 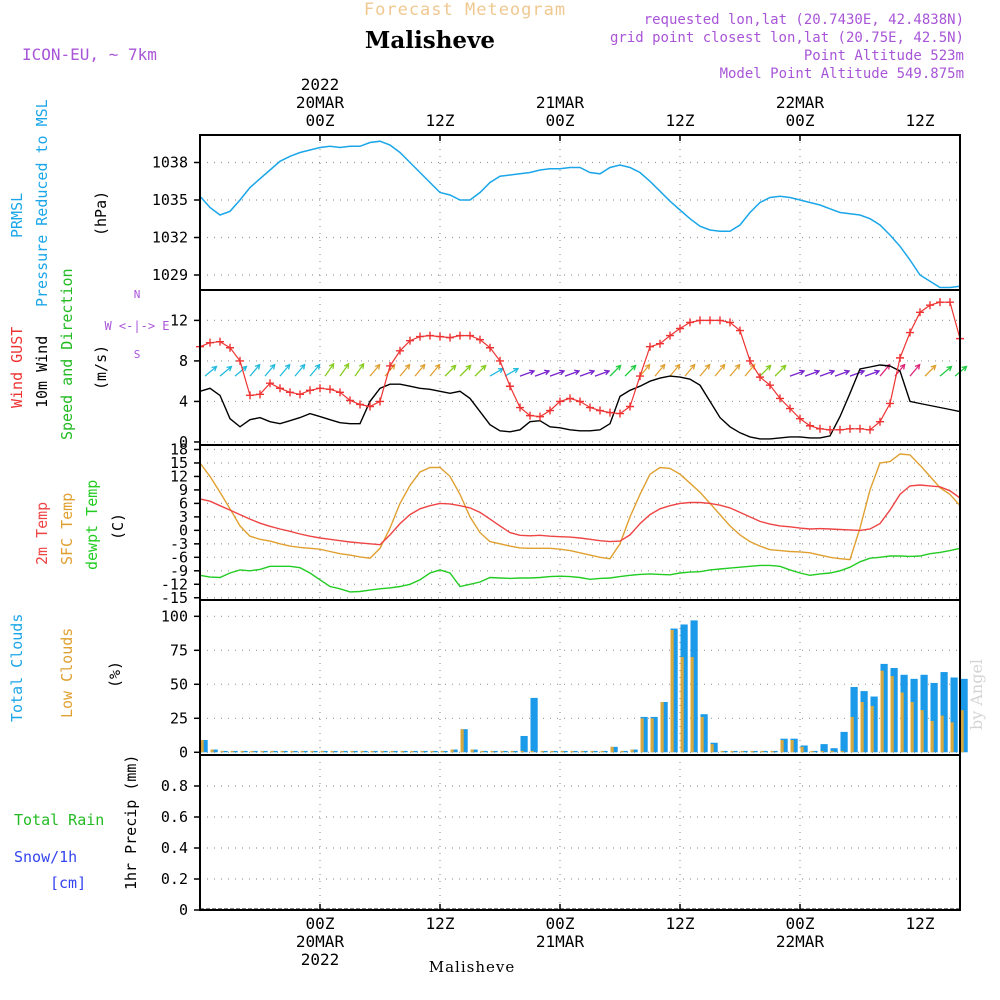 What do you see at coordinates (170, 200) in the screenshot?
I see `ytick-label: 1035` at bounding box center [170, 200].